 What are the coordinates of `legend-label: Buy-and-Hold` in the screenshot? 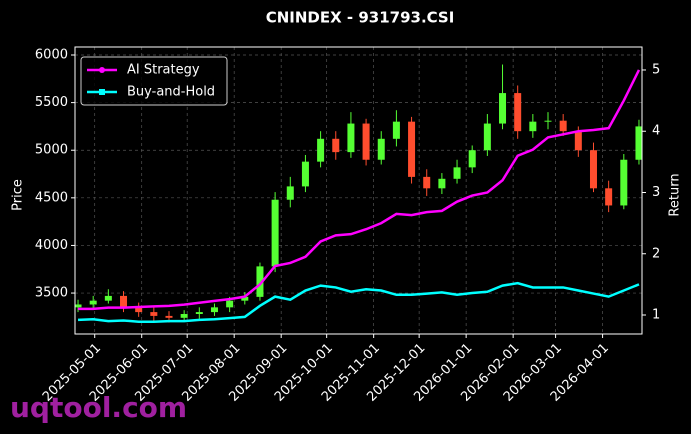 It's located at (171, 92).